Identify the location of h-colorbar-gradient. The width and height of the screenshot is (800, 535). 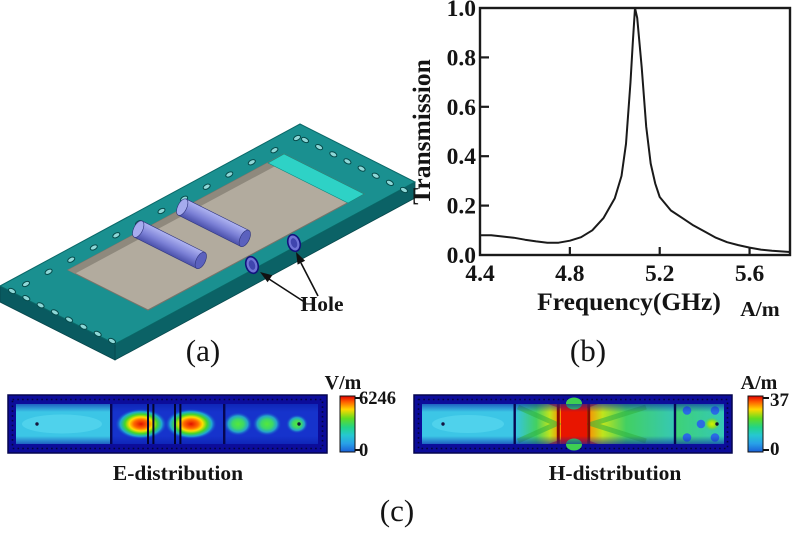
(755, 424).